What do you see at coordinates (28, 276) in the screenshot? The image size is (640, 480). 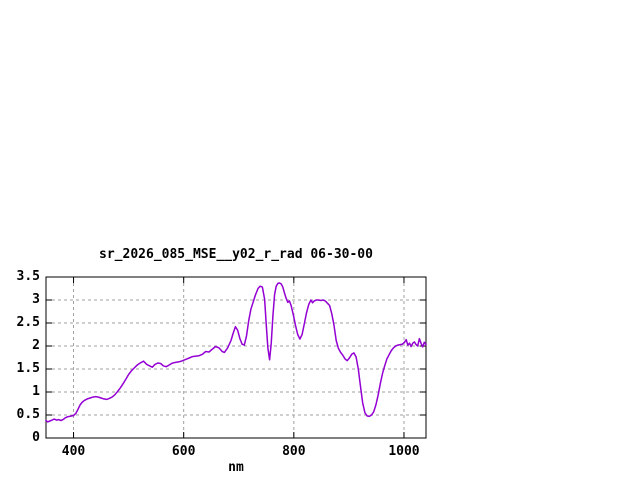 I see `y-tick-label: 3.5` at bounding box center [28, 276].